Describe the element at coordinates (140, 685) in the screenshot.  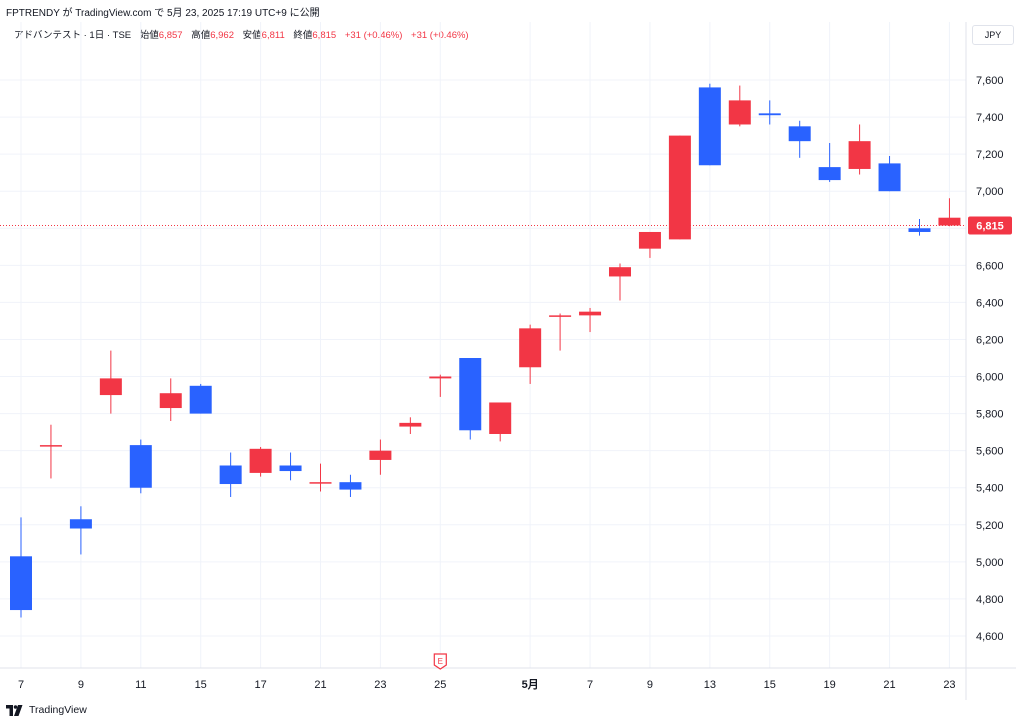
I see `time-tick-label: 11` at that location.